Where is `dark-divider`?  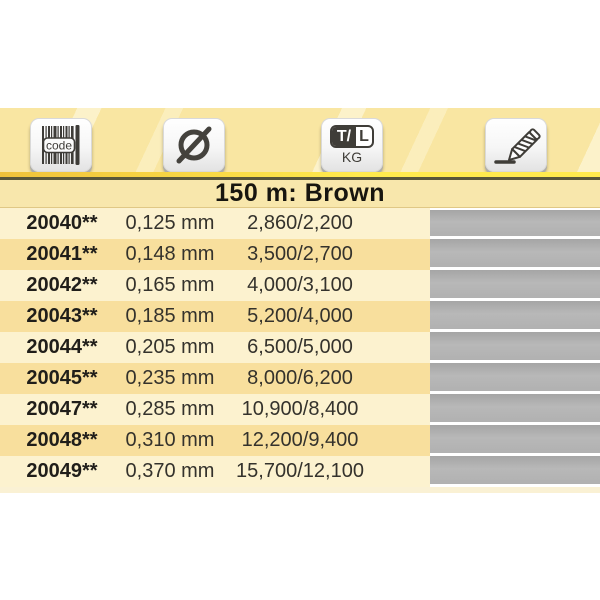
dark-divider is located at coordinates (300, 178).